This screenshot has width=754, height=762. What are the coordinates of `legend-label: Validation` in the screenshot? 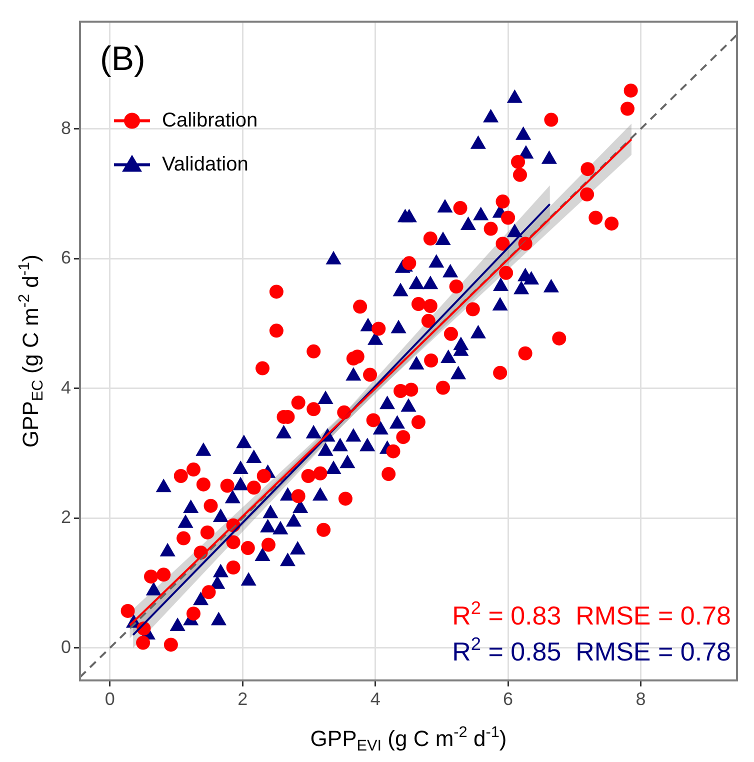 It's located at (205, 164).